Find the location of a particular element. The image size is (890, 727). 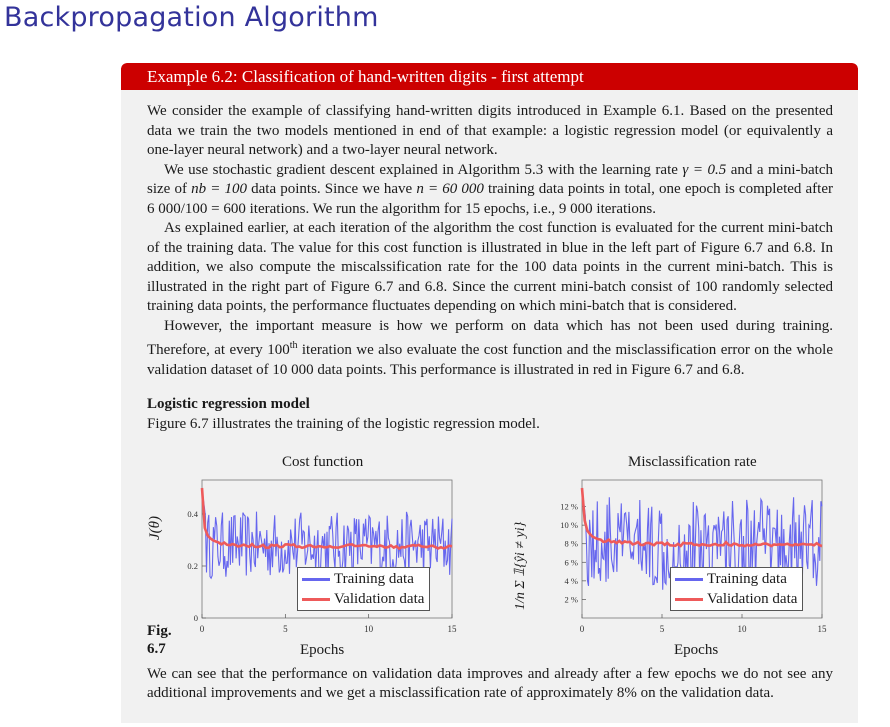

misclassification-chart: 0 5 10 15 2 % 4 % 6 % 8 % 10 % 12 % is located at coordinates (693, 556).